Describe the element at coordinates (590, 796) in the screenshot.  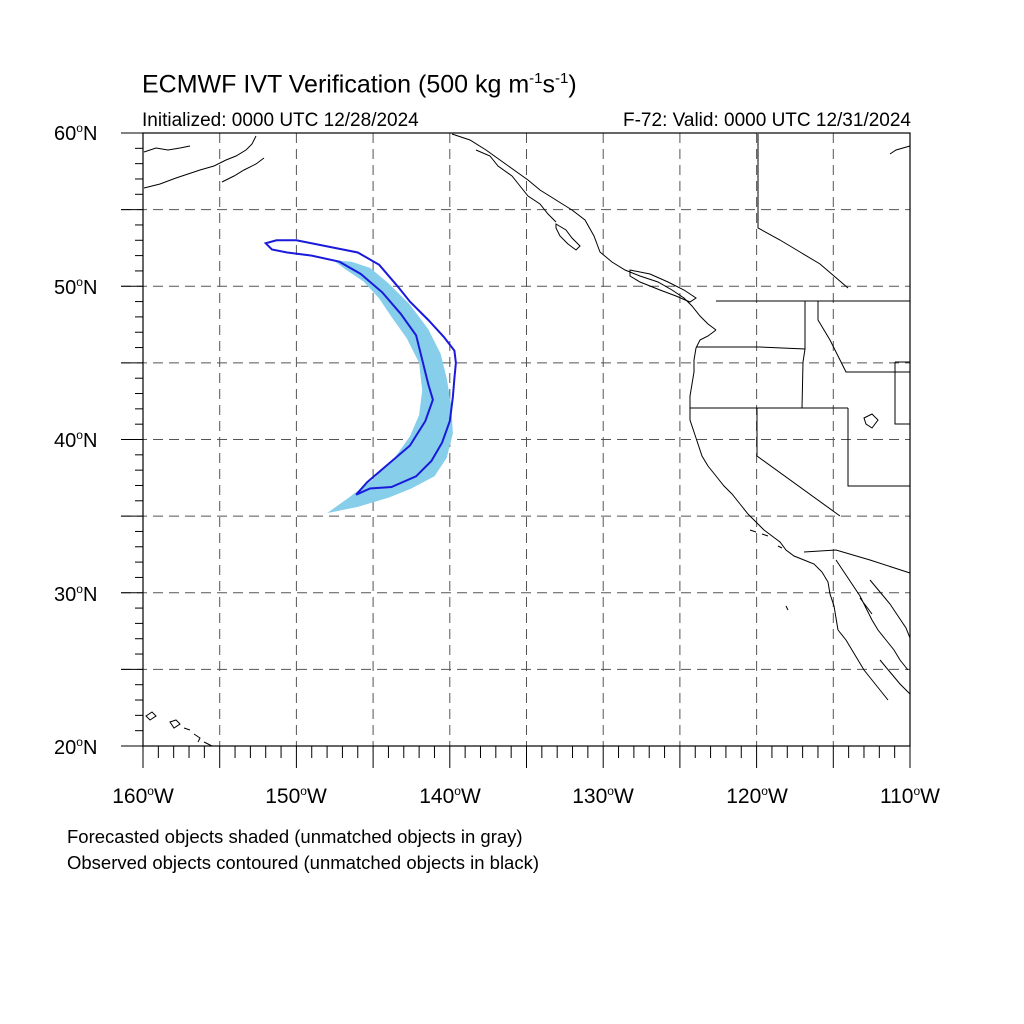
I see `lon-label-130-value: 130` at that location.